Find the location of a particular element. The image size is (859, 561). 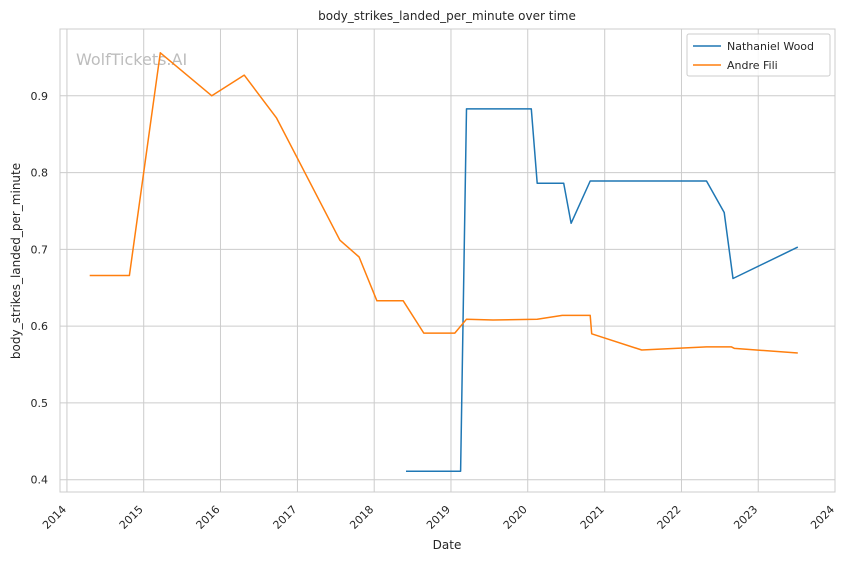

legend-label-andre-fili: Andre Fili is located at coordinates (752, 65).